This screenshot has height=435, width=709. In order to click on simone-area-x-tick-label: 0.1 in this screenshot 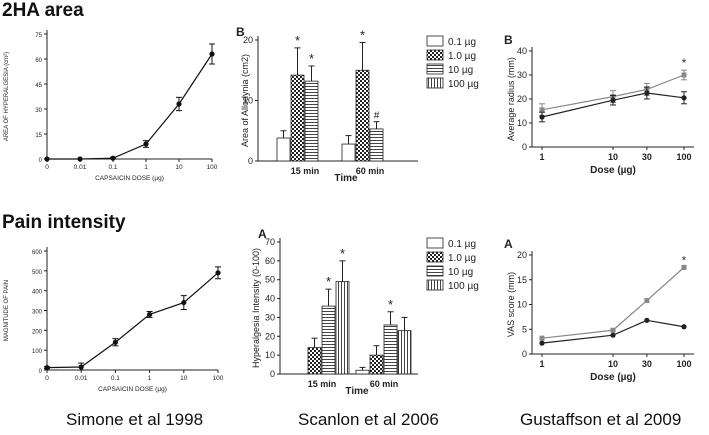, I will do `click(112, 167)`.